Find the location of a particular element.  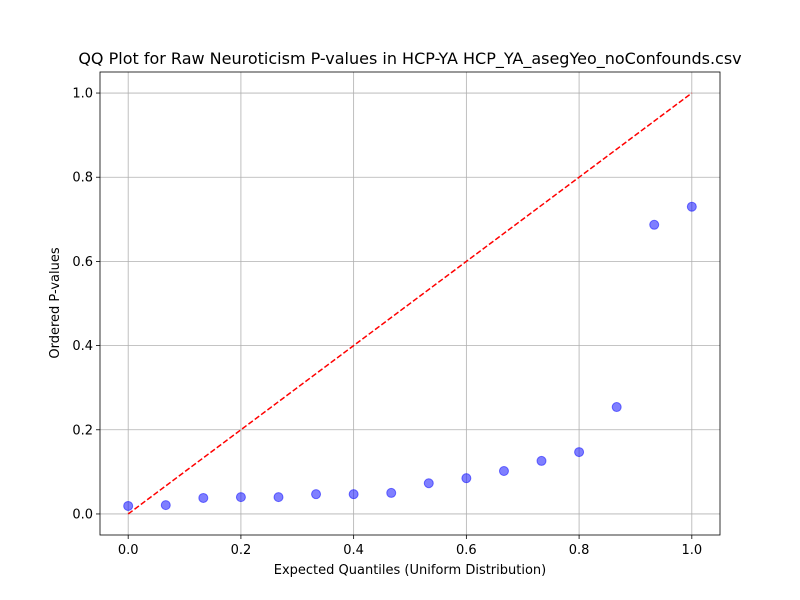

x-tick-label: 0.2 is located at coordinates (241, 550).